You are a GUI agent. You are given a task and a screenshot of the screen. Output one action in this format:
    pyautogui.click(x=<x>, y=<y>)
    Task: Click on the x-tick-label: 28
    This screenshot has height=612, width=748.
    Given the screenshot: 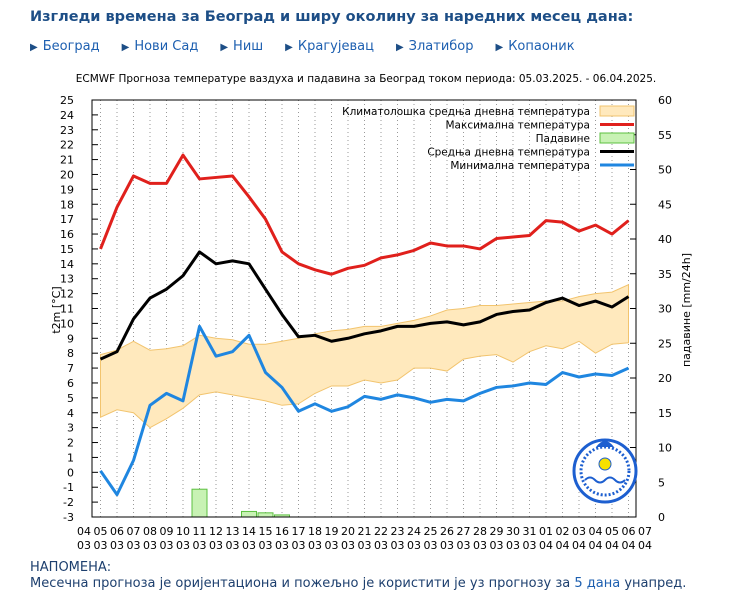 What is the action you would take?
    pyautogui.click(x=480, y=531)
    